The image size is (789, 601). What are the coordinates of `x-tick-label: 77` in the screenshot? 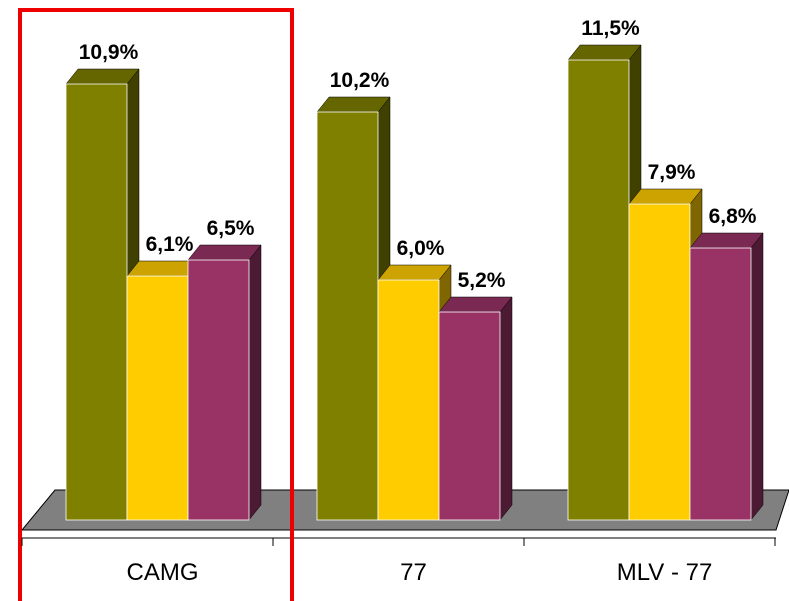 It's located at (413, 572).